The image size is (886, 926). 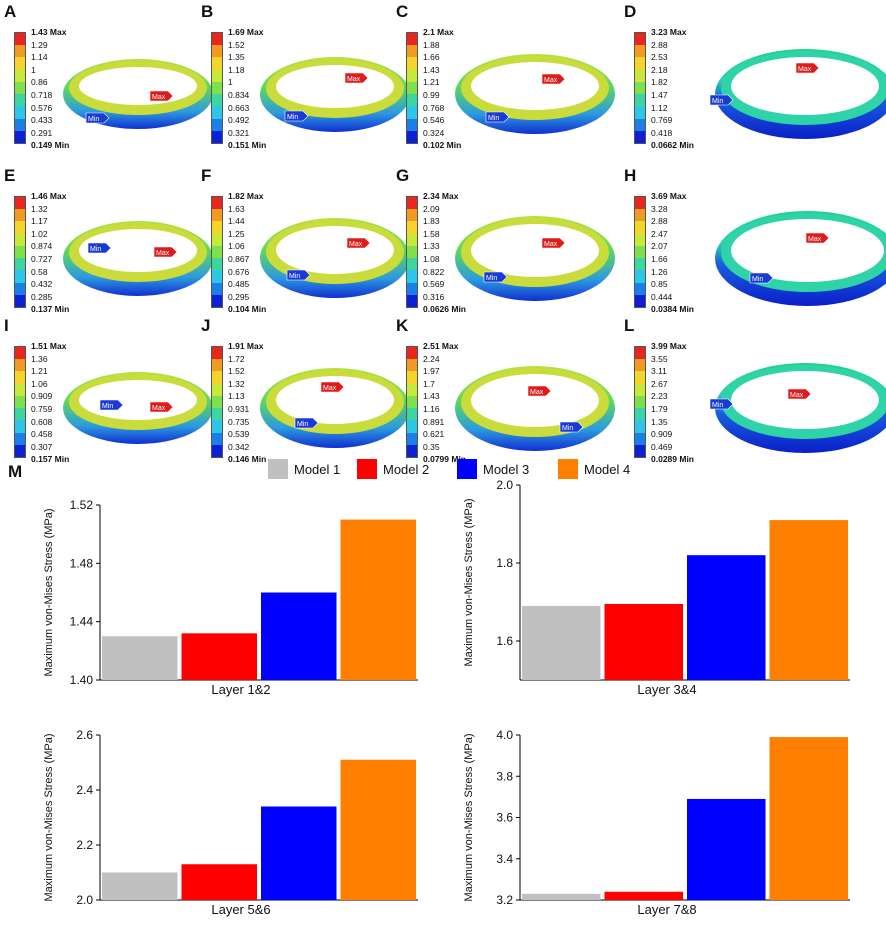 I want to click on colorbar-tick-label: 0.834, so click(x=239, y=94).